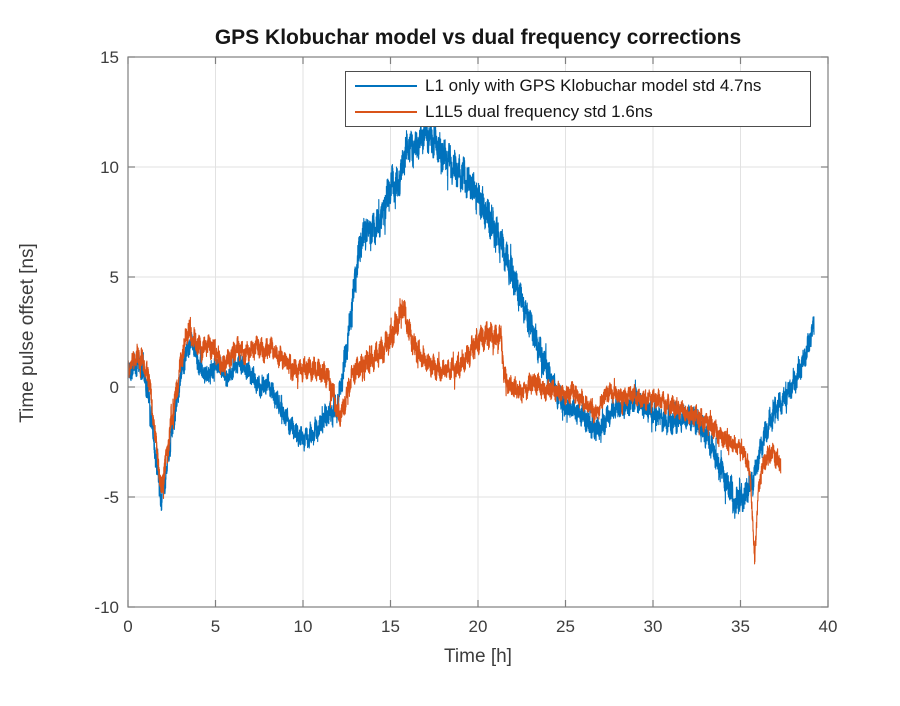 Image resolution: width=900 pixels, height=706 pixels. What do you see at coordinates (386, 112) in the screenshot?
I see `legend-line-swatch-l1l5` at bounding box center [386, 112].